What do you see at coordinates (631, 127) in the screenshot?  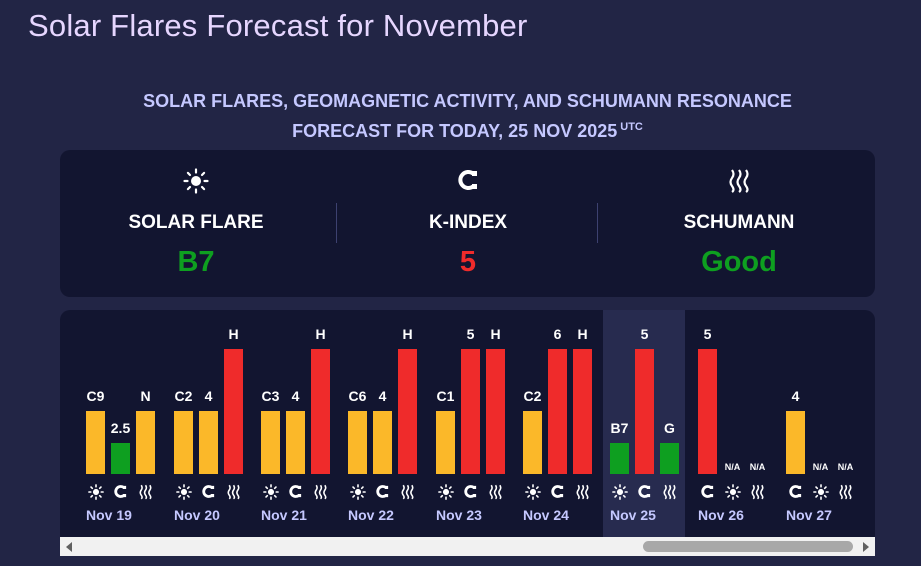 I see `utc-label: UTC` at bounding box center [631, 127].